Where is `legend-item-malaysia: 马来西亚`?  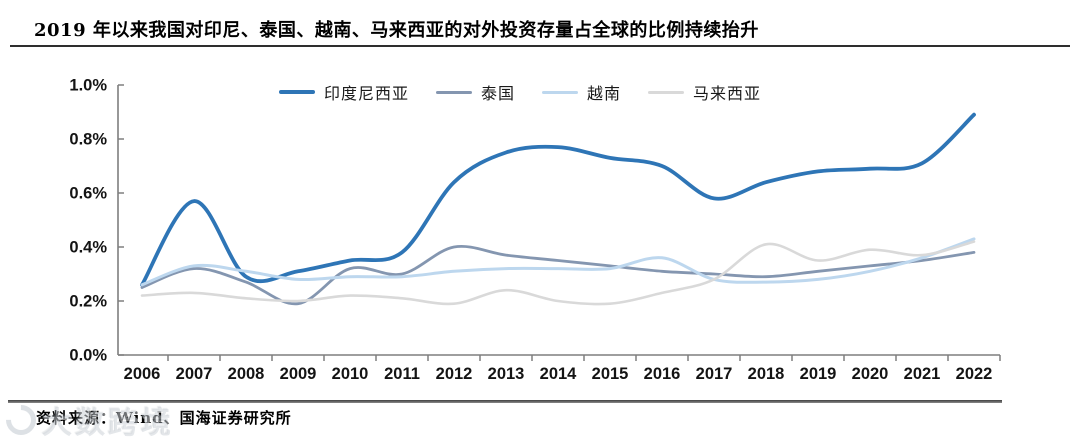 legend-item-malaysia: 马来西亚 is located at coordinates (704, 92).